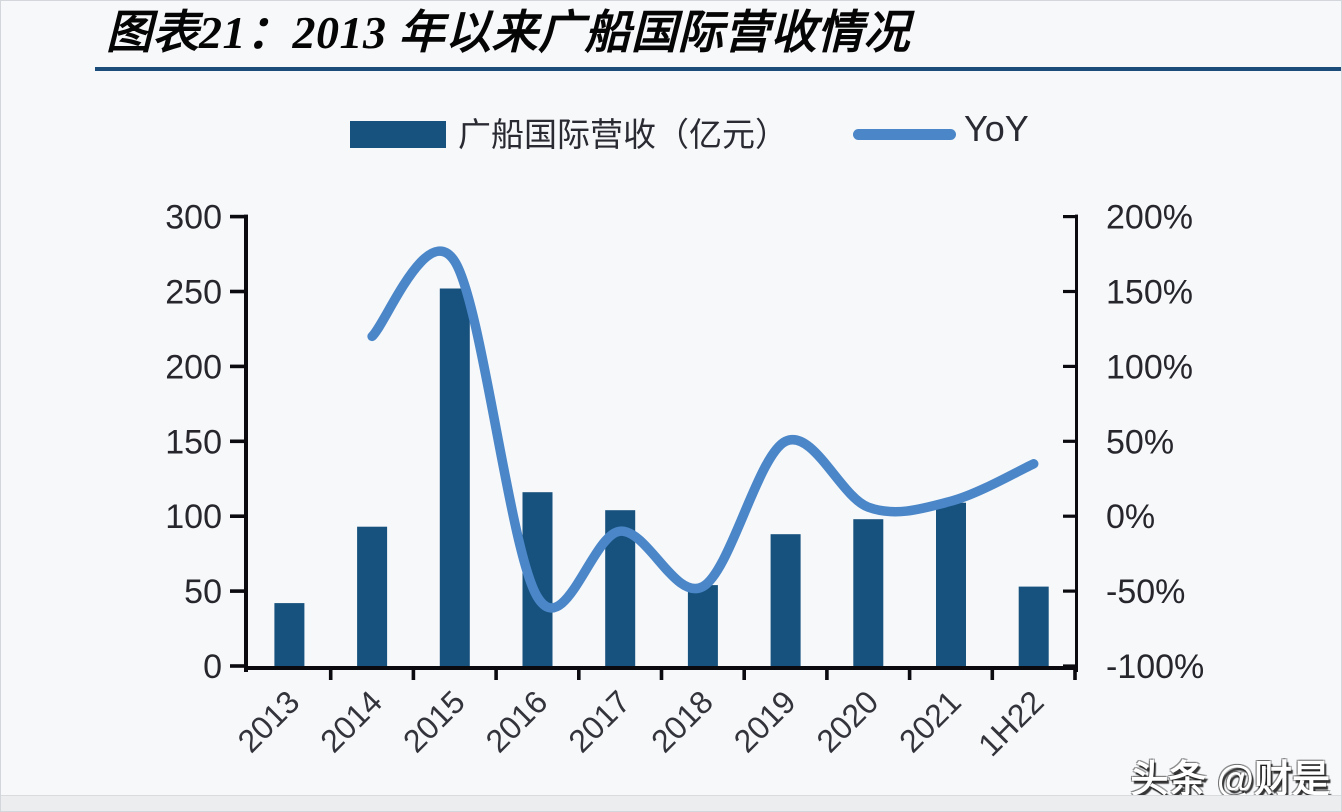  Describe the element at coordinates (1011, 723) in the screenshot. I see `x-label-1H22: 1H22` at that location.